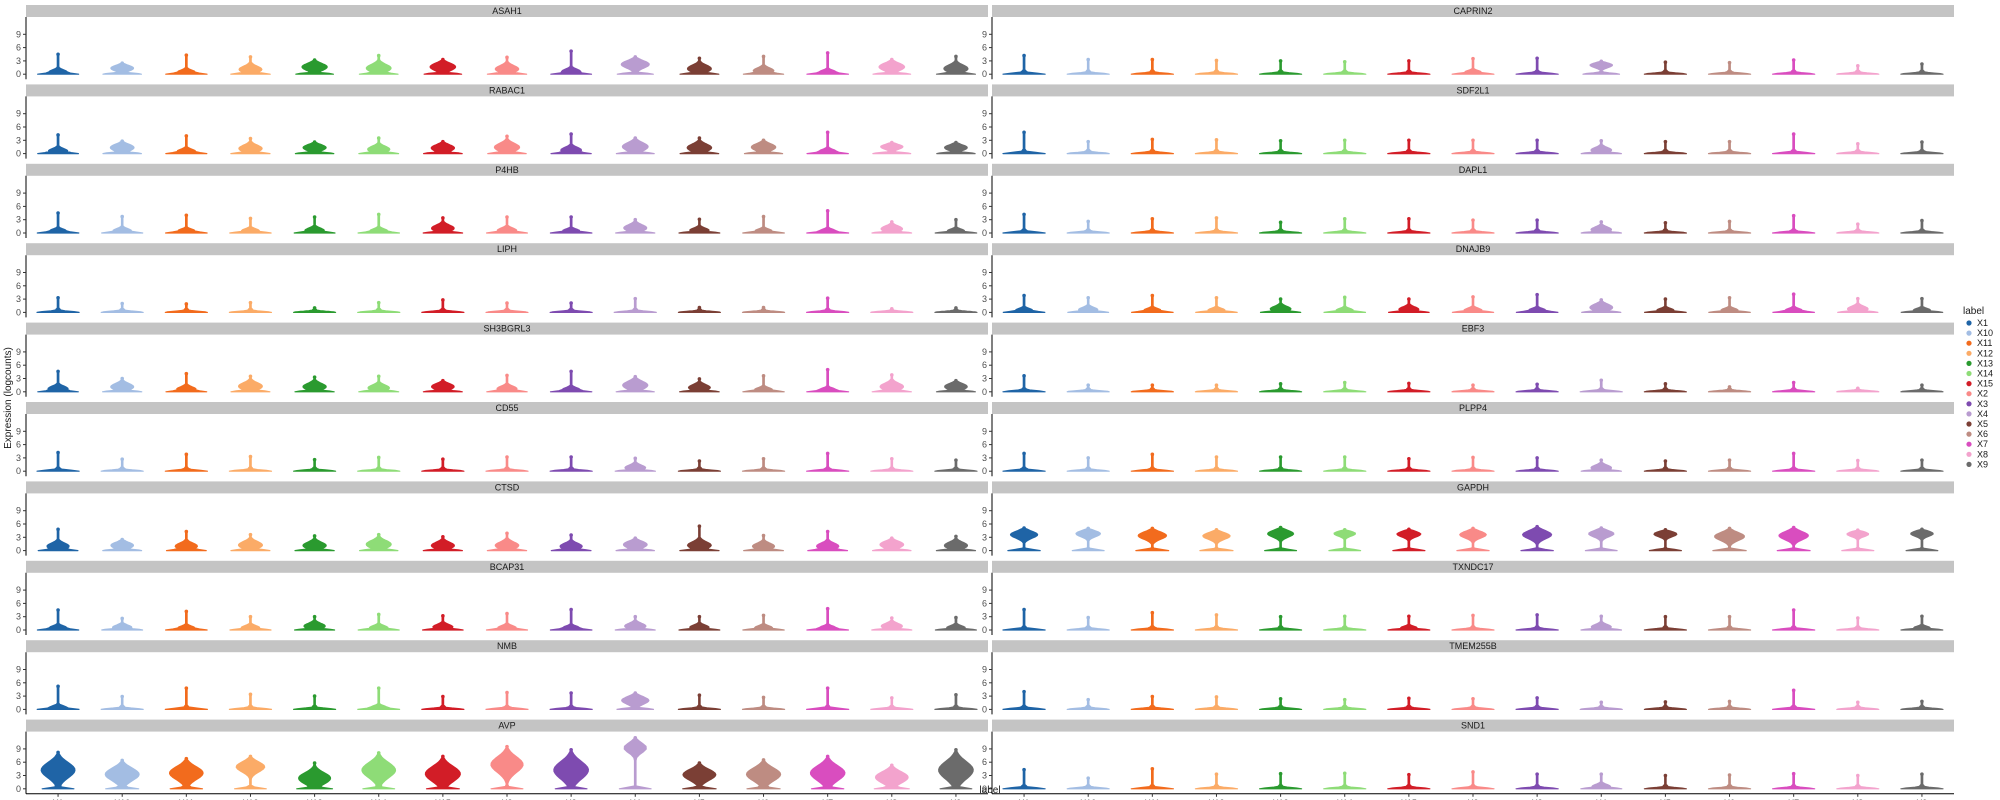 The height and width of the screenshot is (800, 2000). Describe the element at coordinates (1537, 65) in the screenshot. I see `violin-caprin2-x3` at that location.